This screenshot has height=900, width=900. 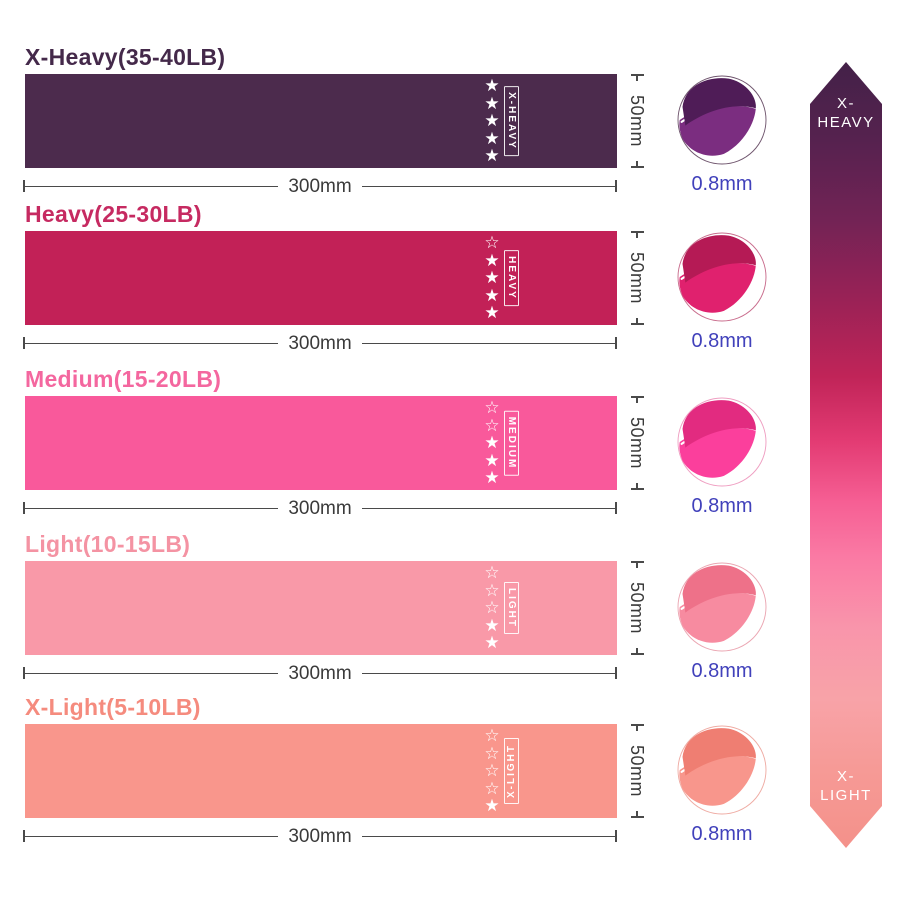 I want to click on arrow-bottom-label-line1: X-, so click(x=846, y=776).